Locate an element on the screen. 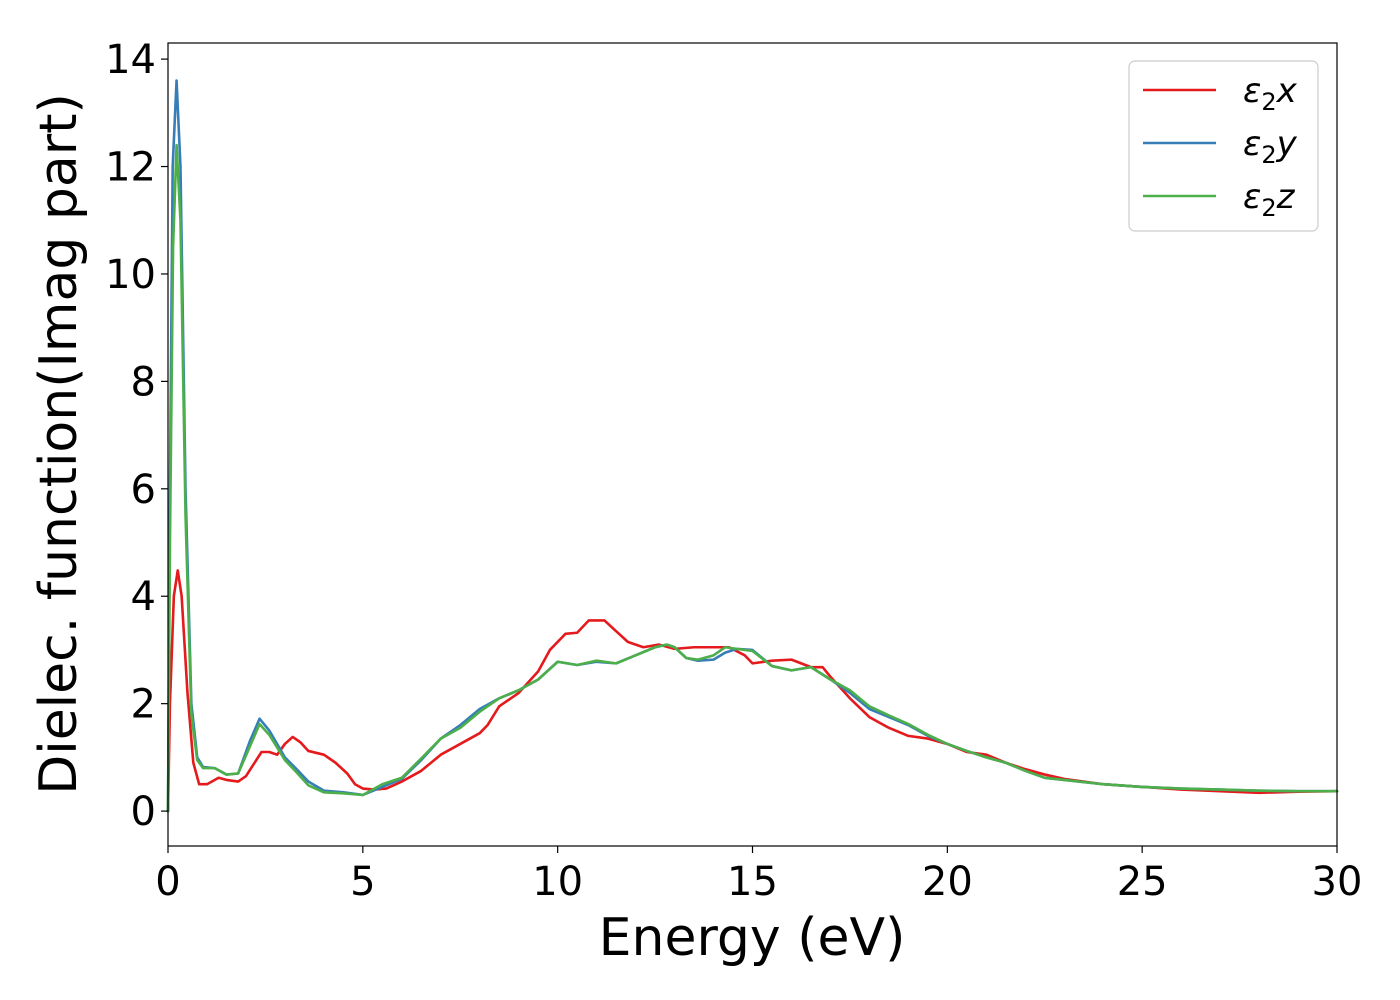 The width and height of the screenshot is (1400, 1000). legend: ε2x ε2y ε2z is located at coordinates (1223, 146).